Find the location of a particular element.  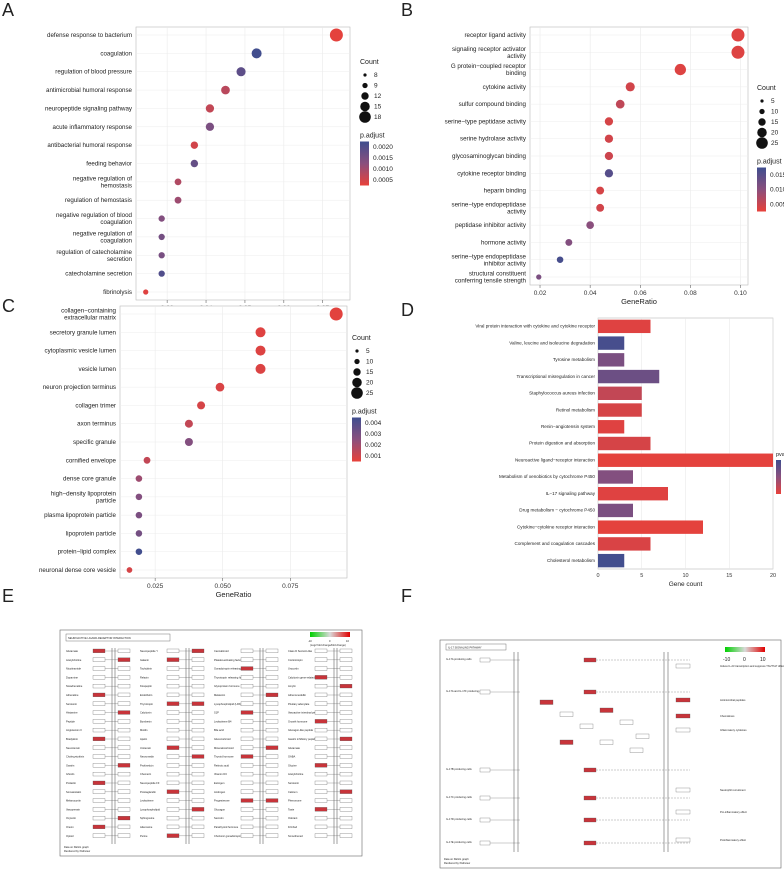

category-label: negative regulation of blood coagulation is located at coordinates (94, 219).